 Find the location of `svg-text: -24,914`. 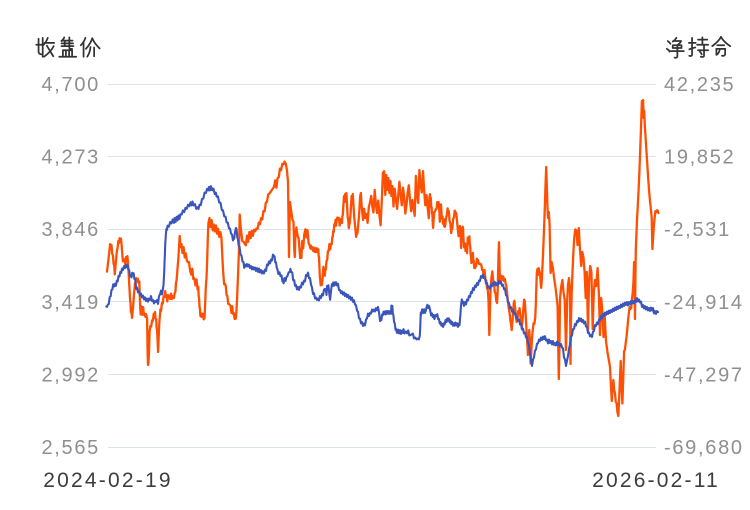

svg-text: -24,914 is located at coordinates (704, 303).